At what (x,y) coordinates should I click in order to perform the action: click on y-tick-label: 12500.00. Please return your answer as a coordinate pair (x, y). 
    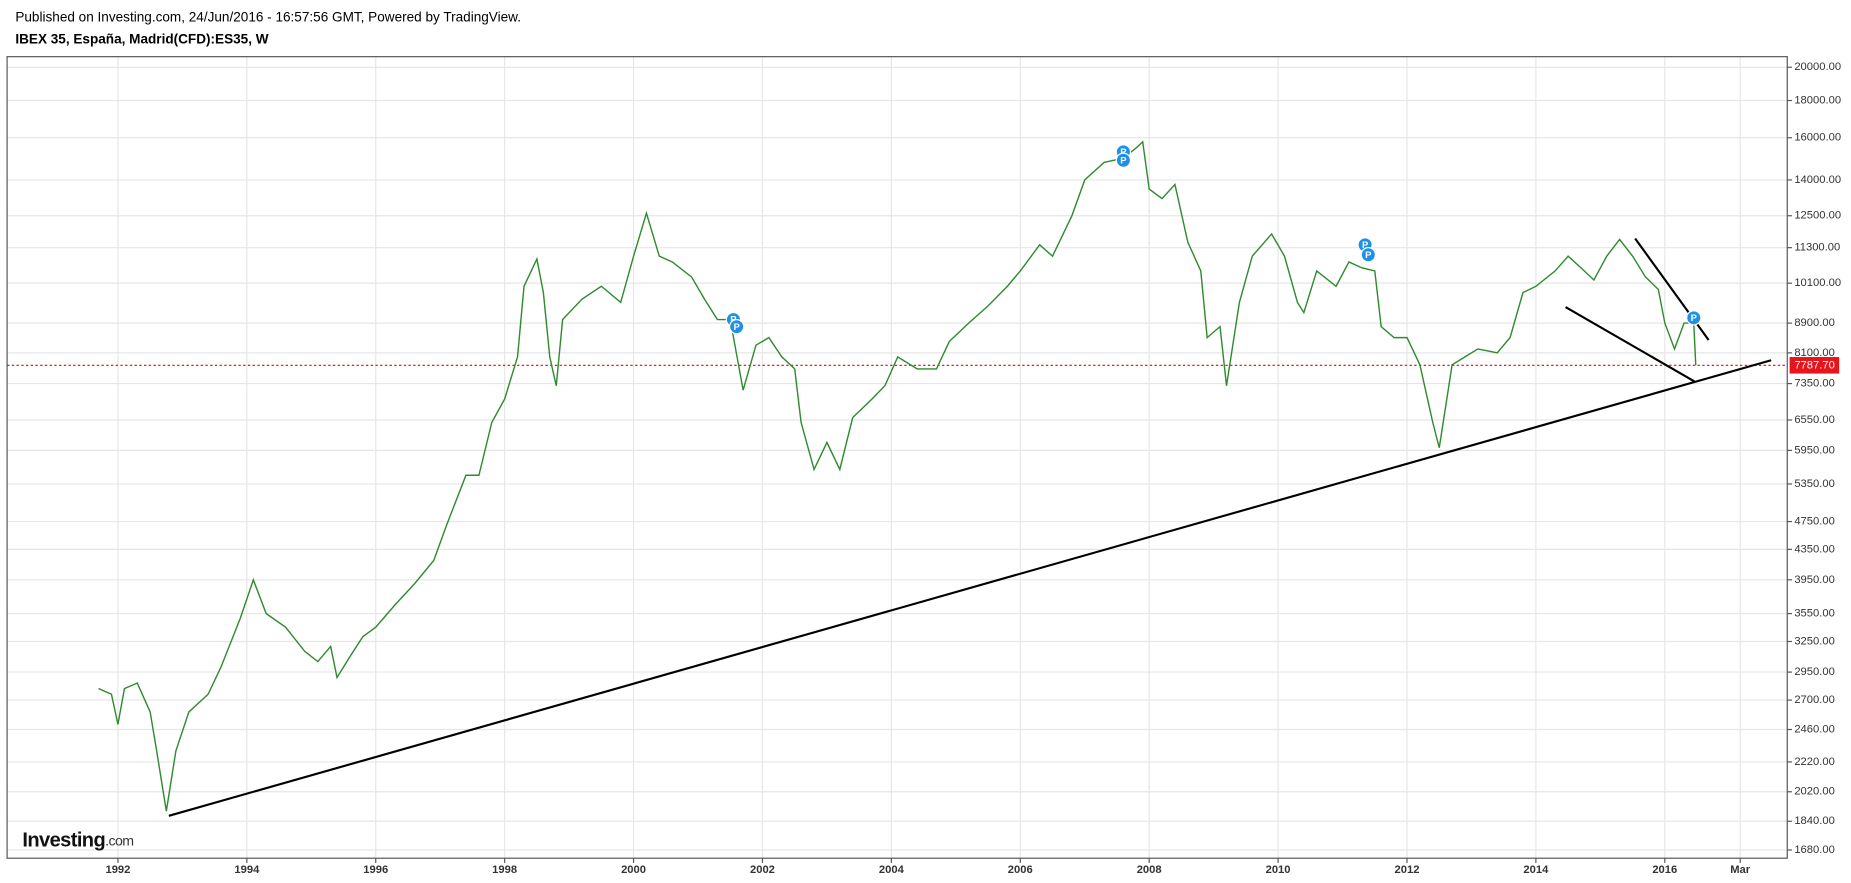
    Looking at the image, I should click on (1817, 216).